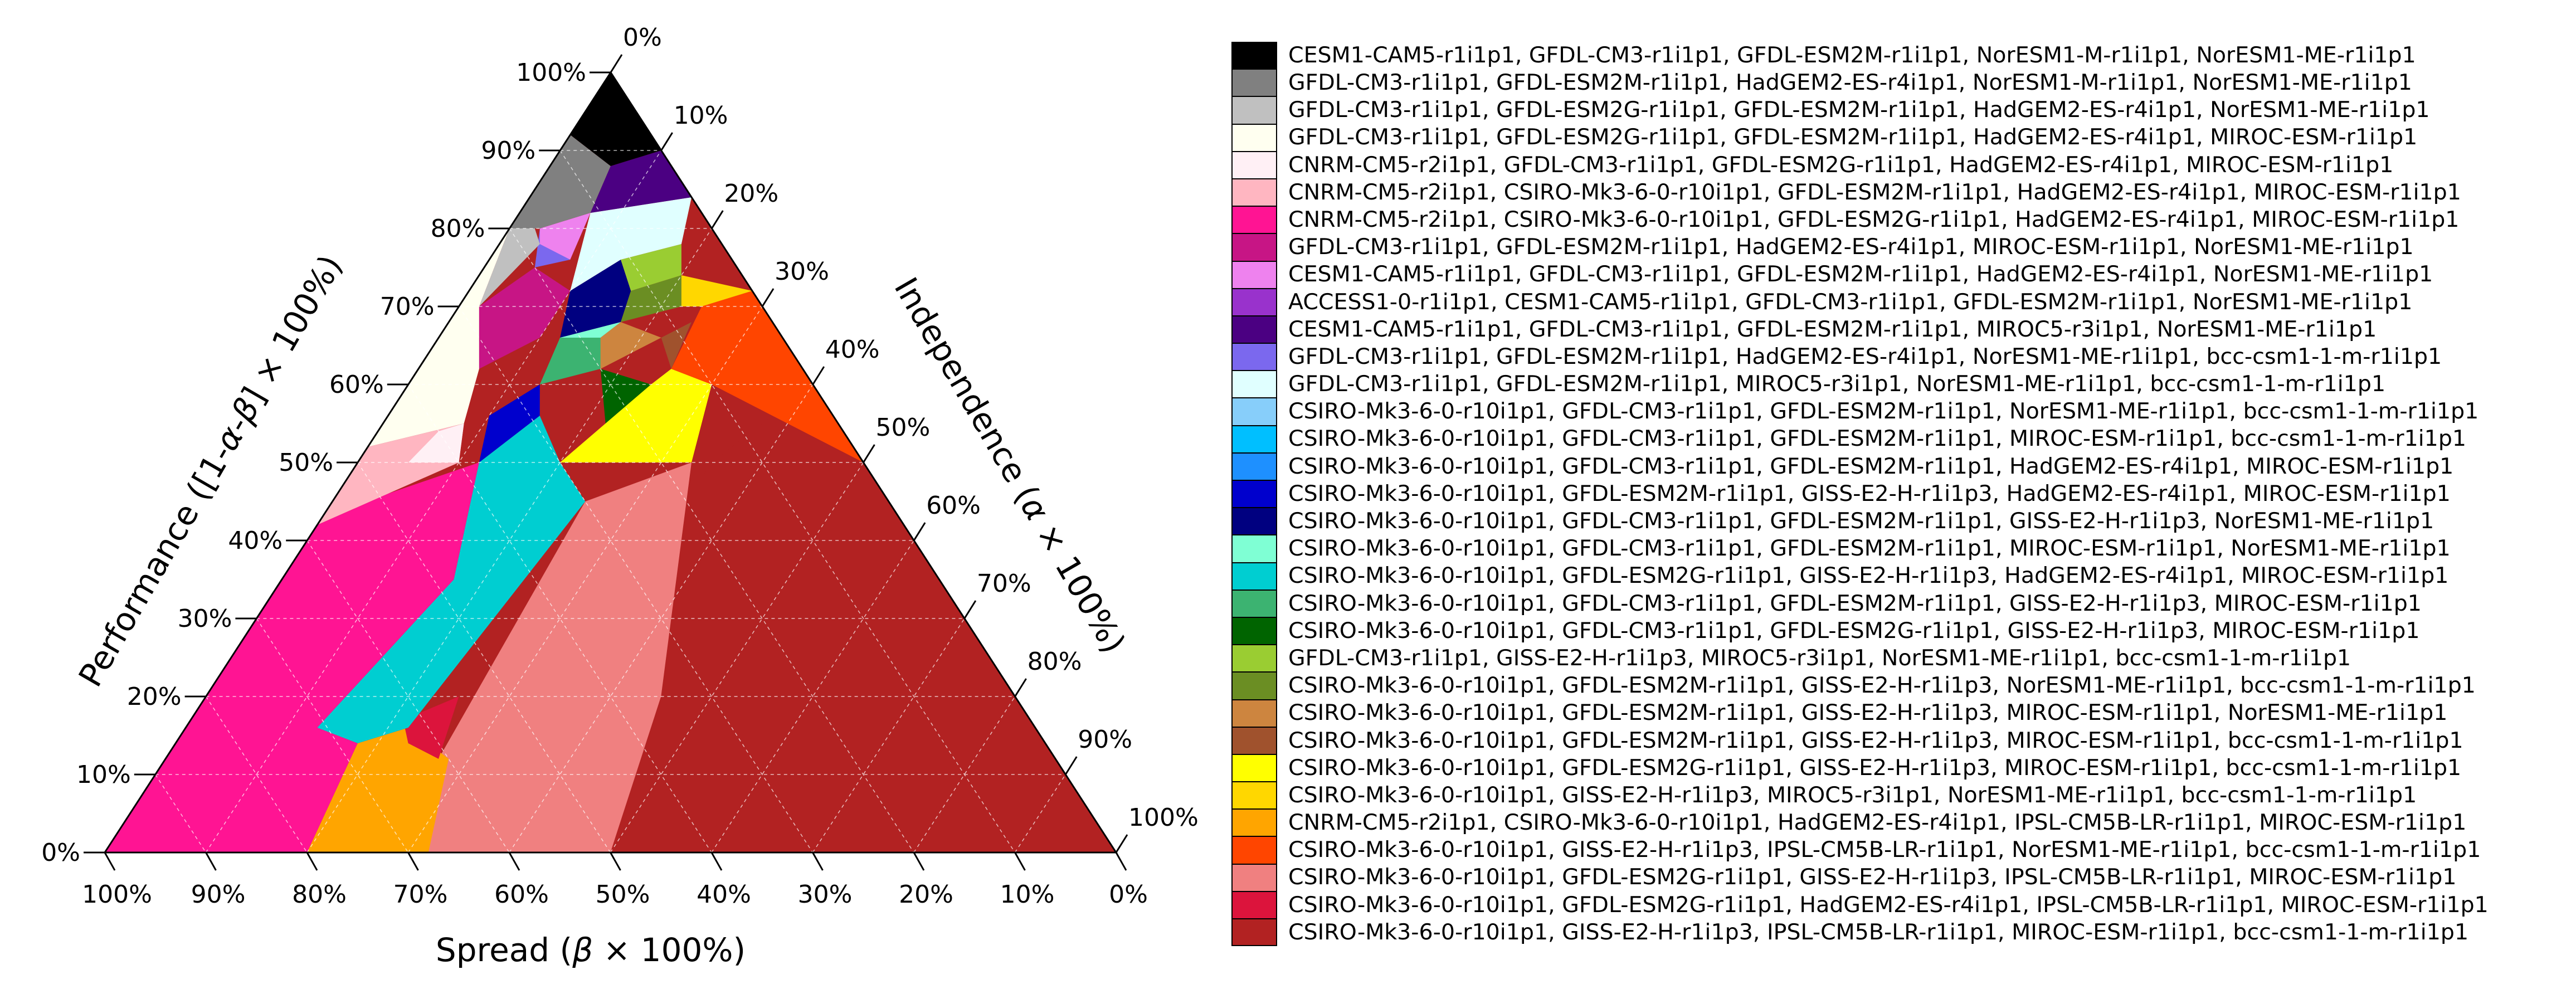 The height and width of the screenshot is (989, 2576). What do you see at coordinates (458, 229) in the screenshot?
I see `left-axis-tick-label: 80%` at bounding box center [458, 229].